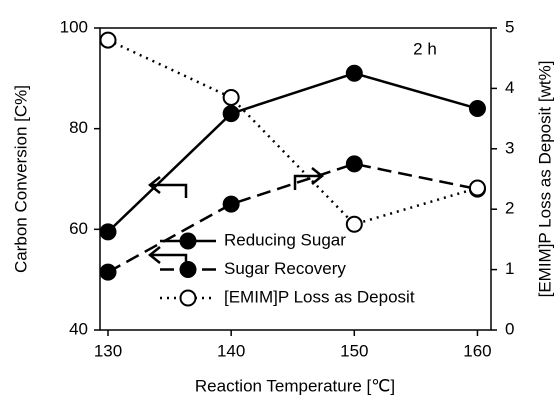 The width and height of the screenshot is (557, 403). Describe the element at coordinates (20, 179) in the screenshot. I see `y-axis-label: Carbon Conversion [C%]` at that location.